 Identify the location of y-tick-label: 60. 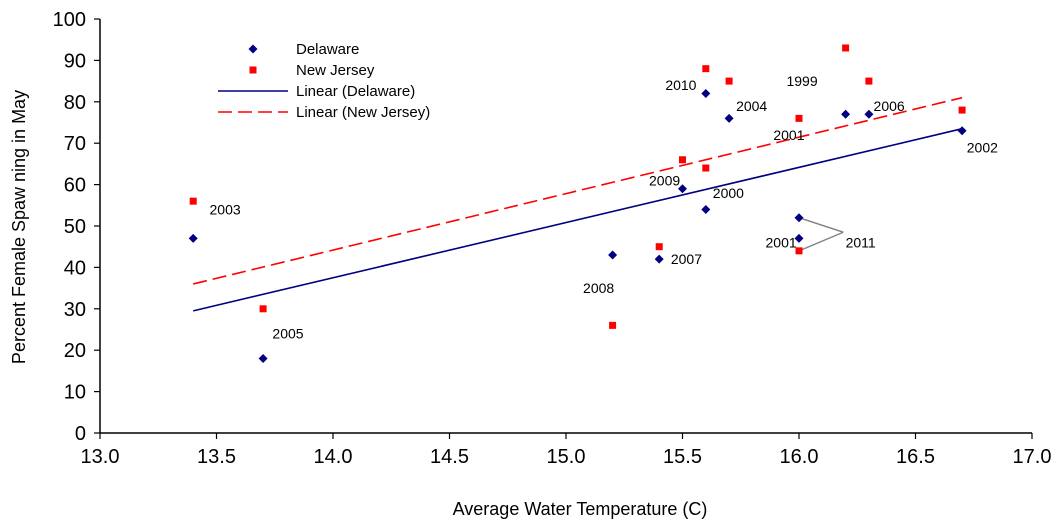
(75, 186).